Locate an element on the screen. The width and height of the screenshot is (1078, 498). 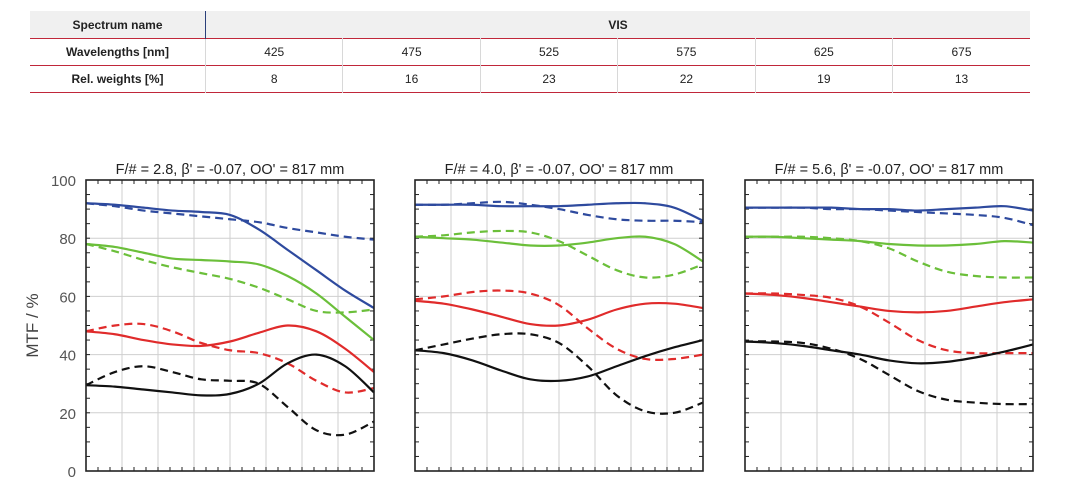
weights-row: Rel. weights [%] 8 16 23 22 19 13 is located at coordinates (530, 79).